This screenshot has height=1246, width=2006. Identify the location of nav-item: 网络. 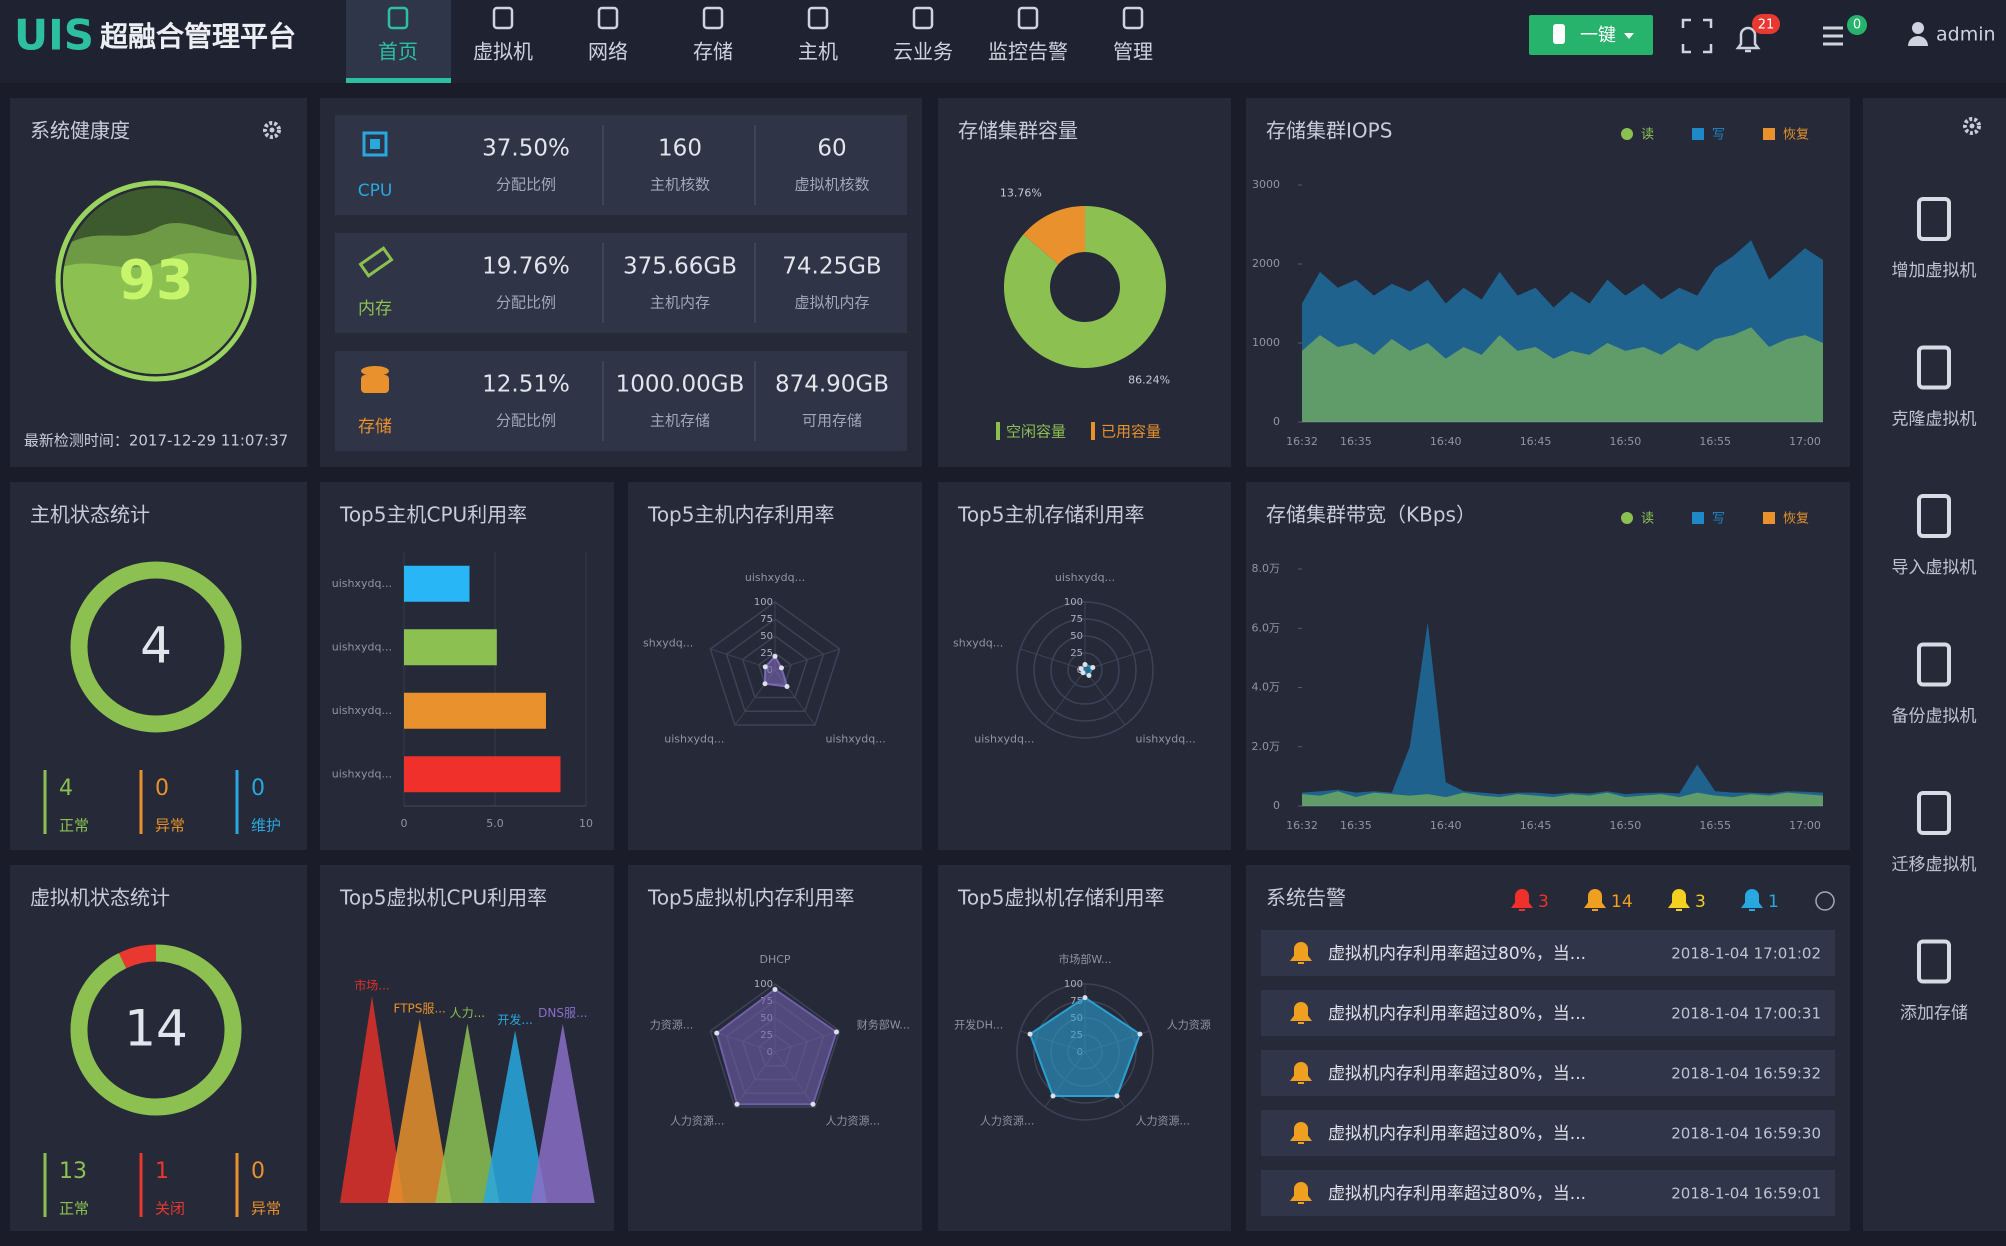
(608, 52).